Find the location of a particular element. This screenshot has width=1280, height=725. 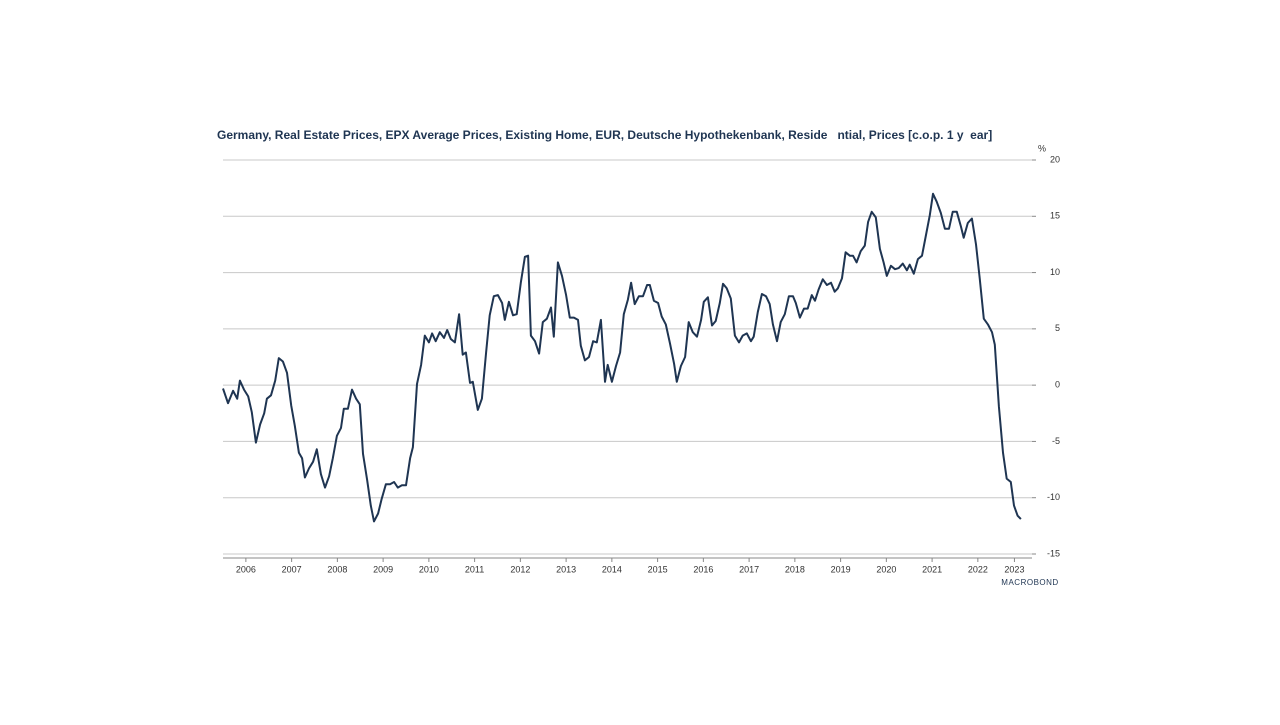

y-tick-label: 10 is located at coordinates (1055, 272).